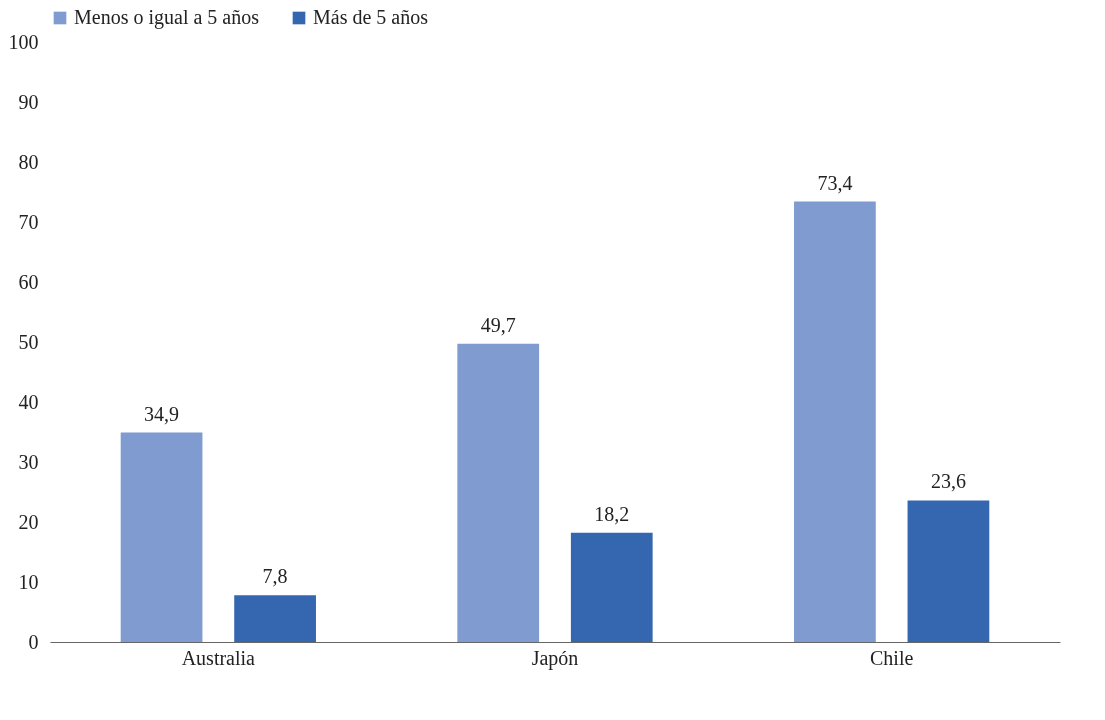 Image resolution: width=1105 pixels, height=720 pixels. Describe the element at coordinates (28, 281) in the screenshot. I see `y-tick-label: 60` at that location.